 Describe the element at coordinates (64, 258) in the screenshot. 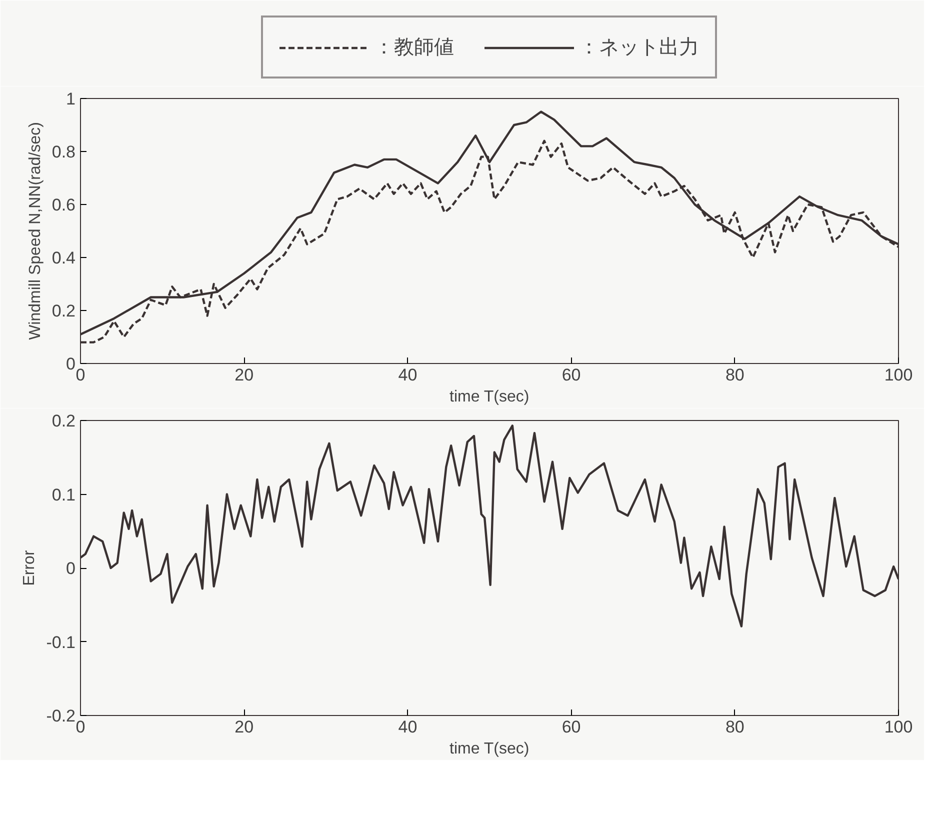

I see `y-tick-label: 0.4` at that location.